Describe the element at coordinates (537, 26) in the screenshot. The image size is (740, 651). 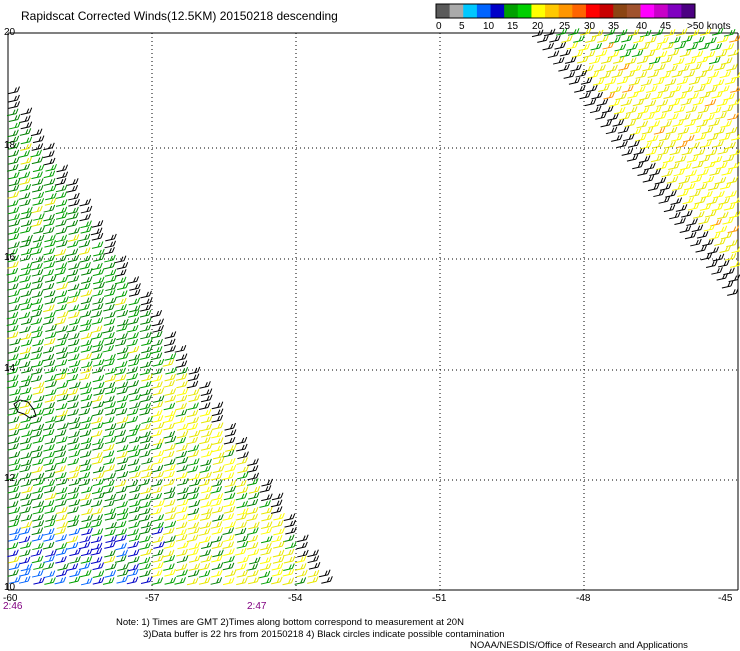
I see `colorbar-label: 20` at that location.